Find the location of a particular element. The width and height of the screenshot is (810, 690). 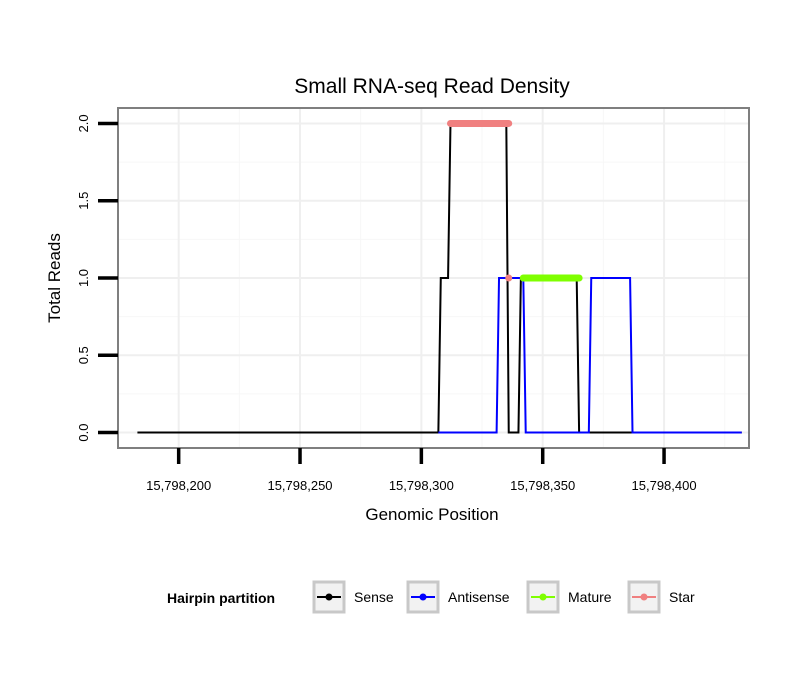

y-axis-title: Total Reads is located at coordinates (54, 278).